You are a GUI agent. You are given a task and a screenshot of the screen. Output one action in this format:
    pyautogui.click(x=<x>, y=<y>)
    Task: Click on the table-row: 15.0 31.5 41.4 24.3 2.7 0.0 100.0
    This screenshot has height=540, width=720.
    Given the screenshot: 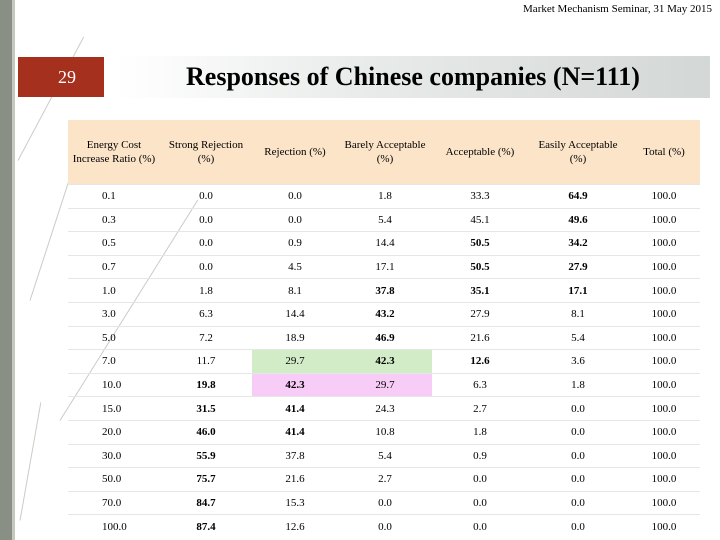 What is the action you would take?
    pyautogui.click(x=384, y=408)
    